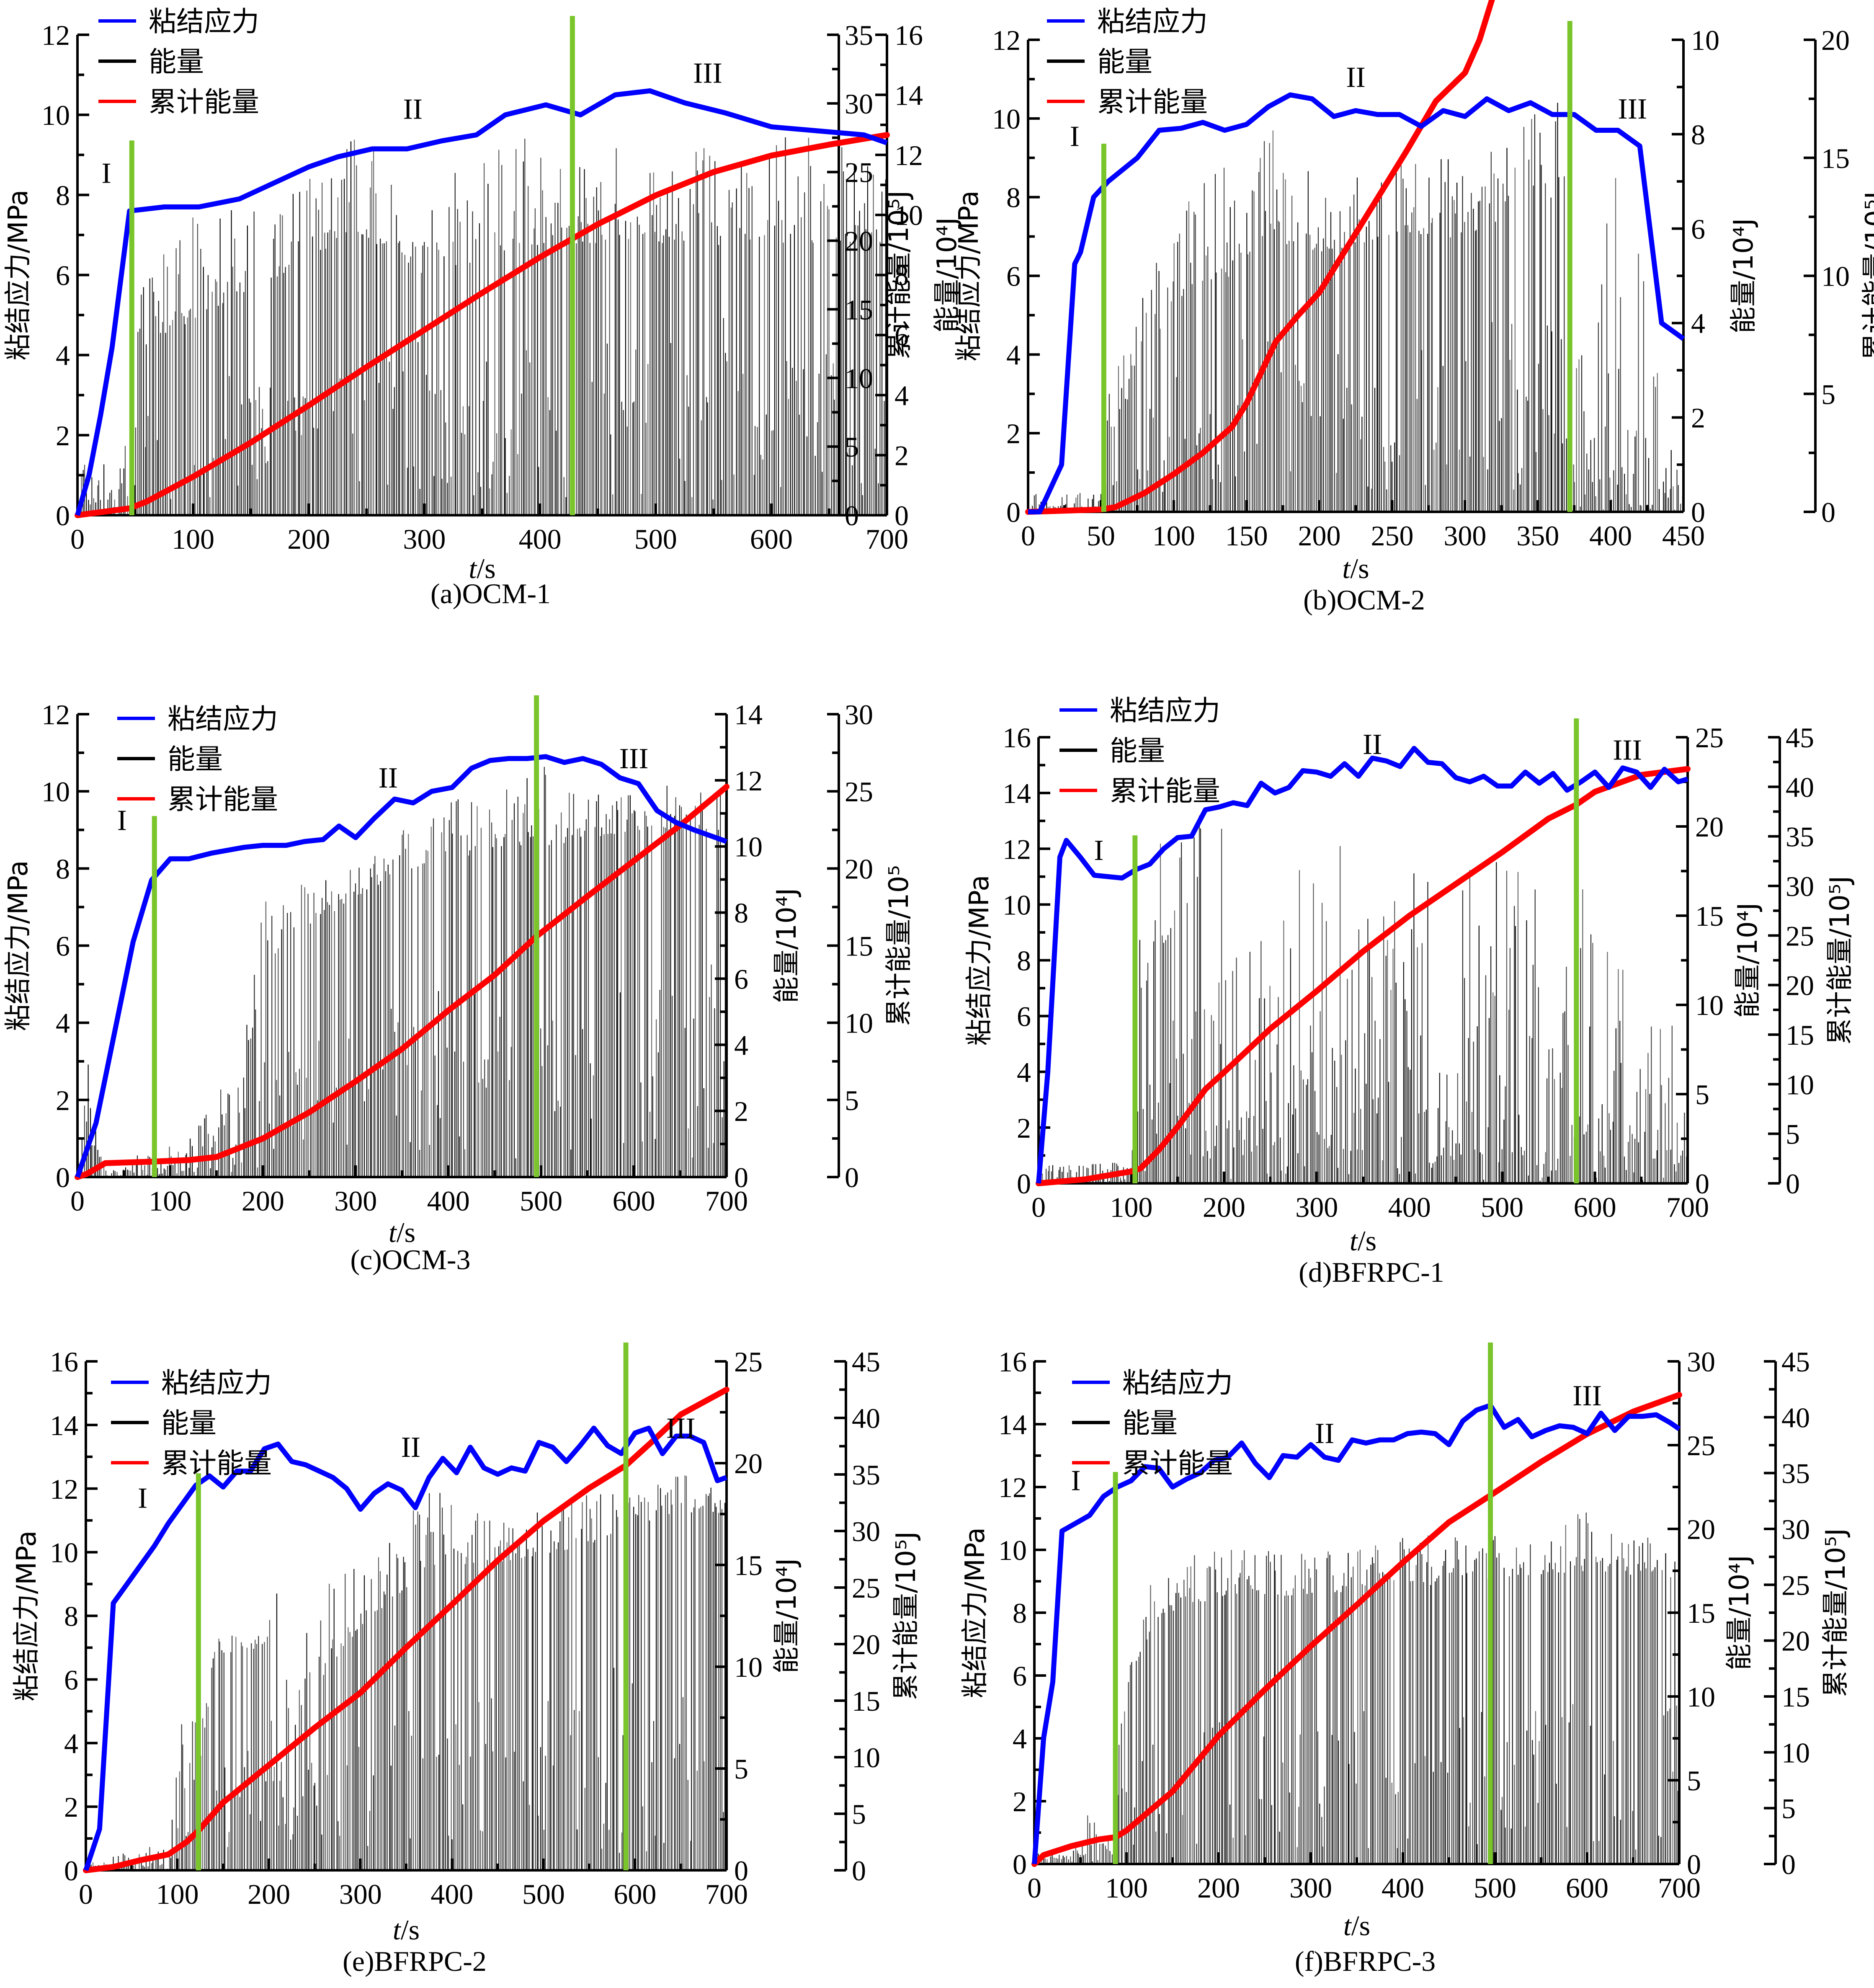 The height and width of the screenshot is (1988, 1874). I want to click on cumulative-tick-label: 45, so click(866, 1362).